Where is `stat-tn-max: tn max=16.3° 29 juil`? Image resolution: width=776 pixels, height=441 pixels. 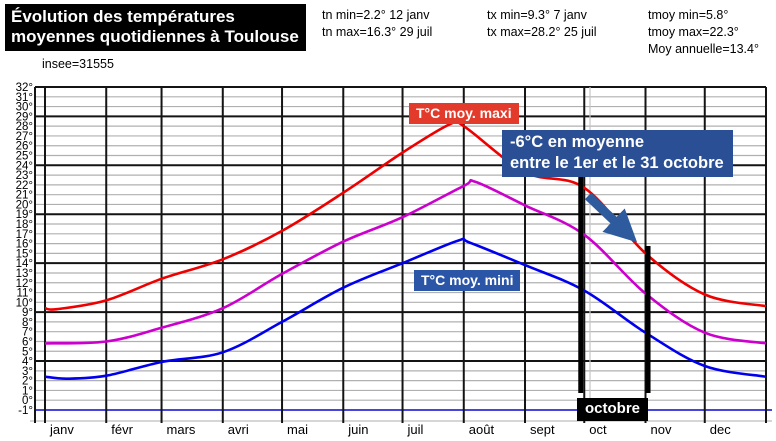 stat-tn-max: tn max=16.3° 29 juil is located at coordinates (377, 32).